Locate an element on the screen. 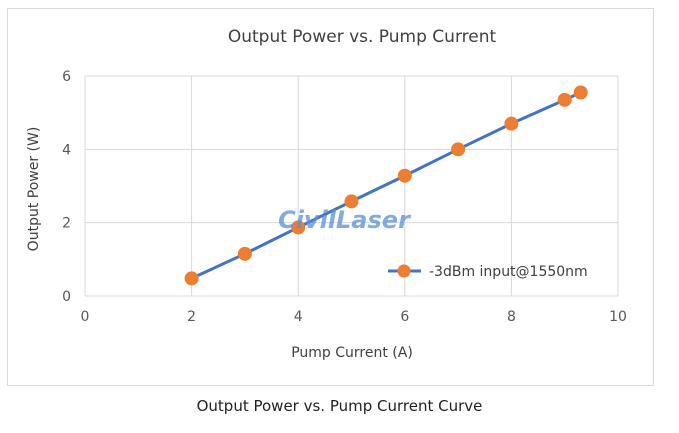  x-axis-label: Pump Current (A) is located at coordinates (352, 353).